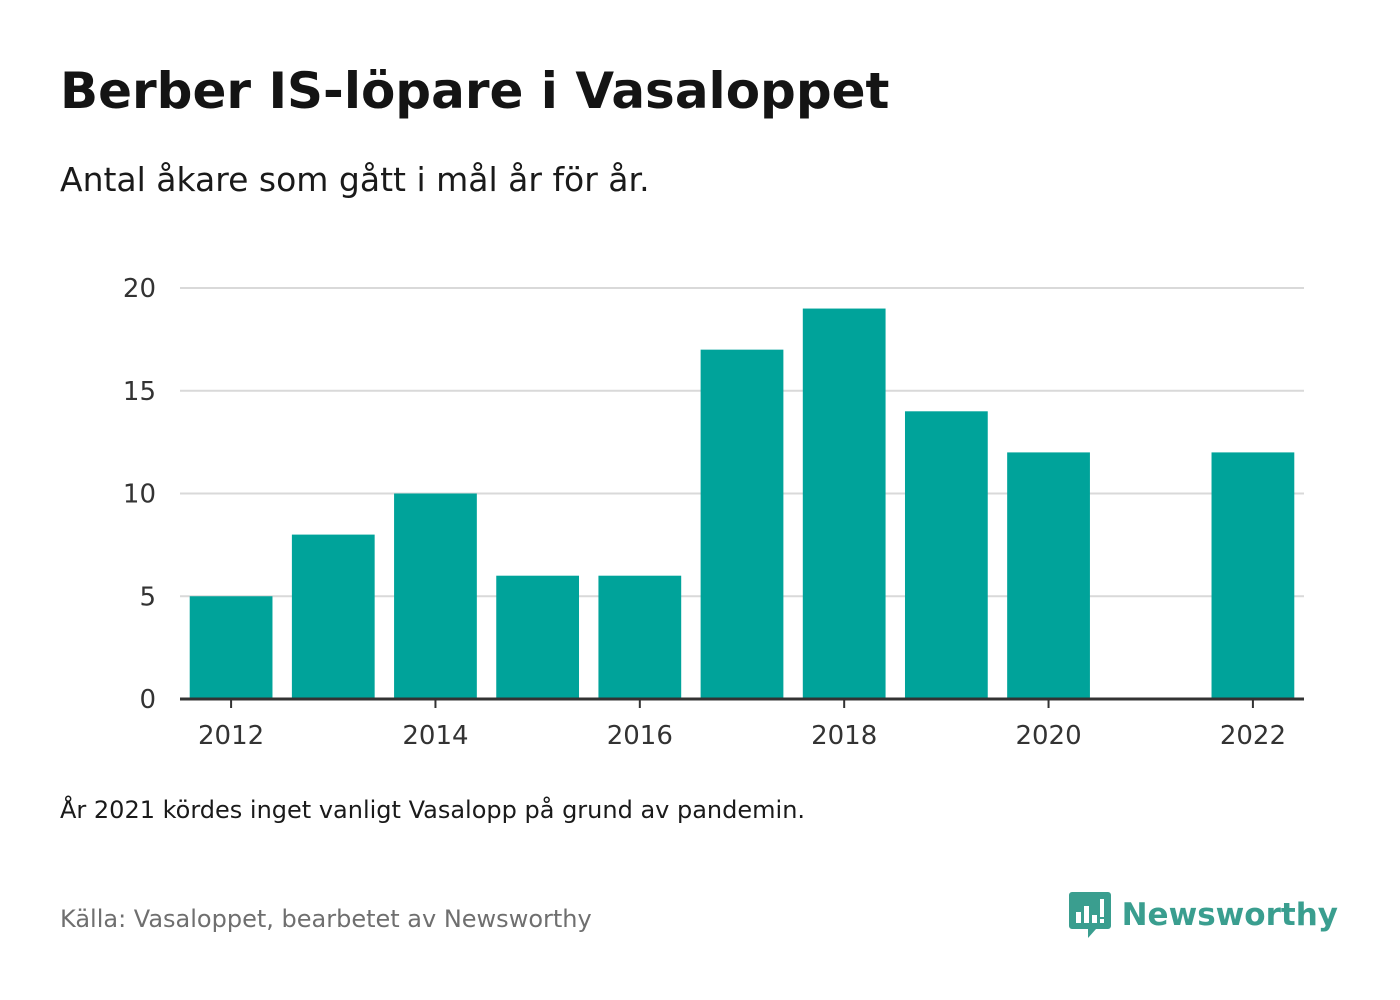  Describe the element at coordinates (231, 647) in the screenshot. I see `bar-2012` at that location.